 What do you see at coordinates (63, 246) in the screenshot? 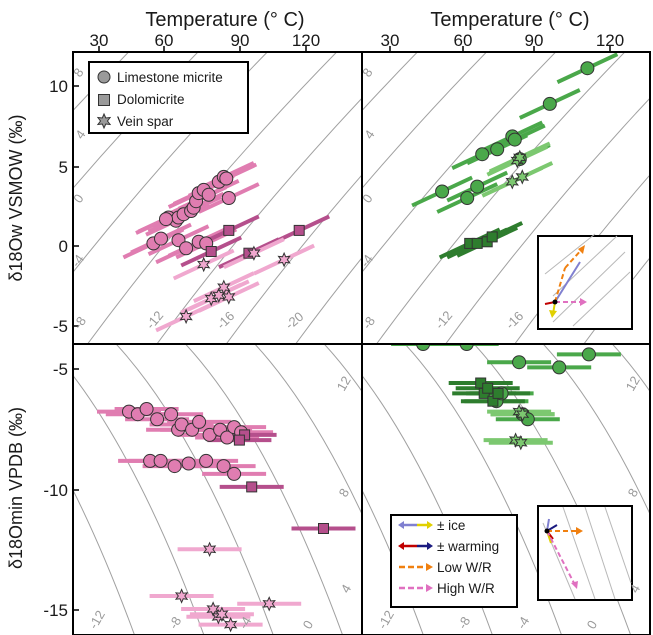
I see `y-tick-label: 0` at bounding box center [63, 246].